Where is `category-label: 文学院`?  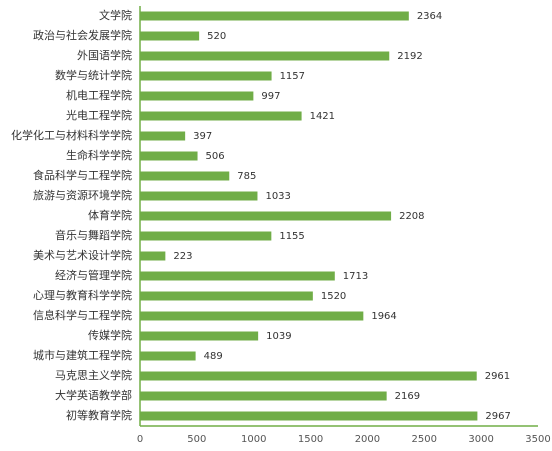 category-label: 文学院 is located at coordinates (115, 15).